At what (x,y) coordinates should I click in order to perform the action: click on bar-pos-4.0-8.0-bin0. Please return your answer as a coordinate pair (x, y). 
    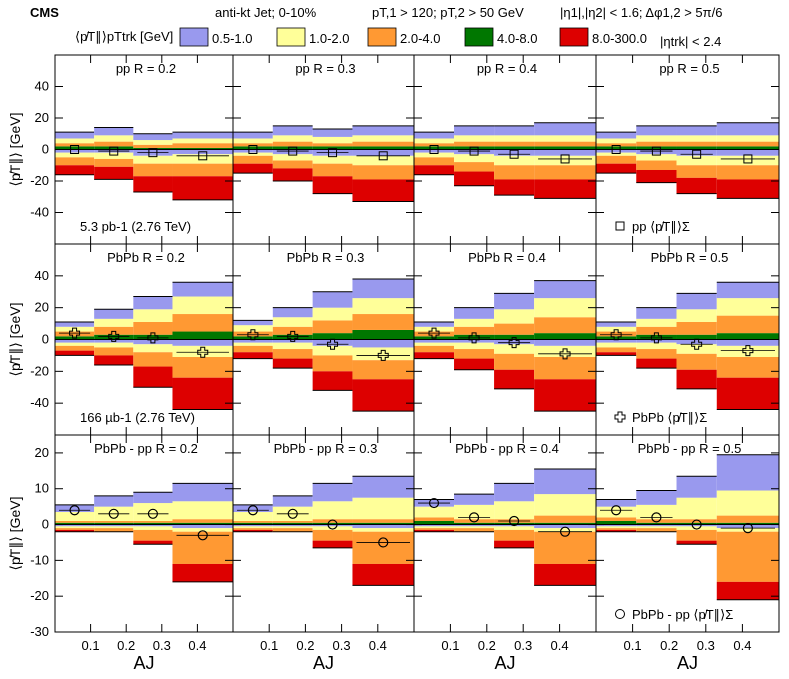
    Looking at the image, I should click on (75, 523).